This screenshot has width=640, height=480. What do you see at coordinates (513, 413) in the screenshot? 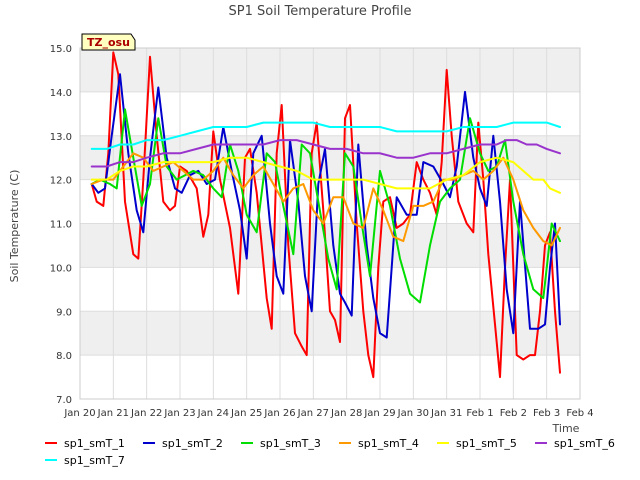
I see `x-tick-label: Feb 2` at bounding box center [513, 413].